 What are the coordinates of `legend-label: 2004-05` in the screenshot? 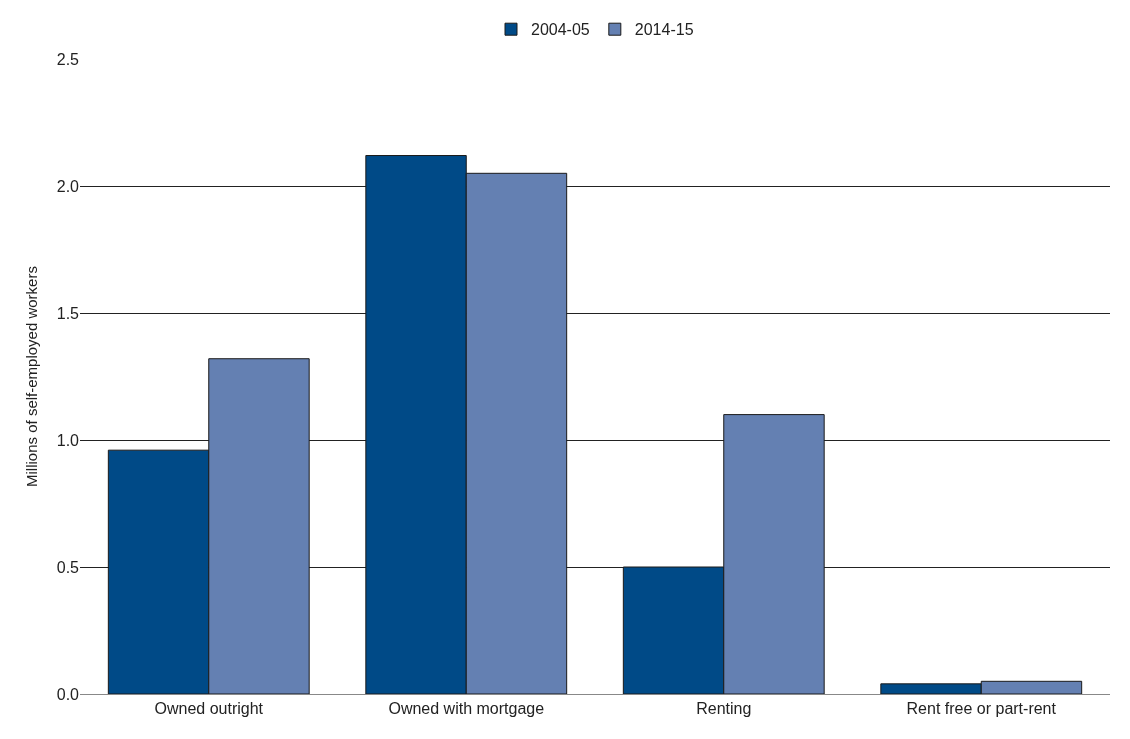 It's located at (560, 30).